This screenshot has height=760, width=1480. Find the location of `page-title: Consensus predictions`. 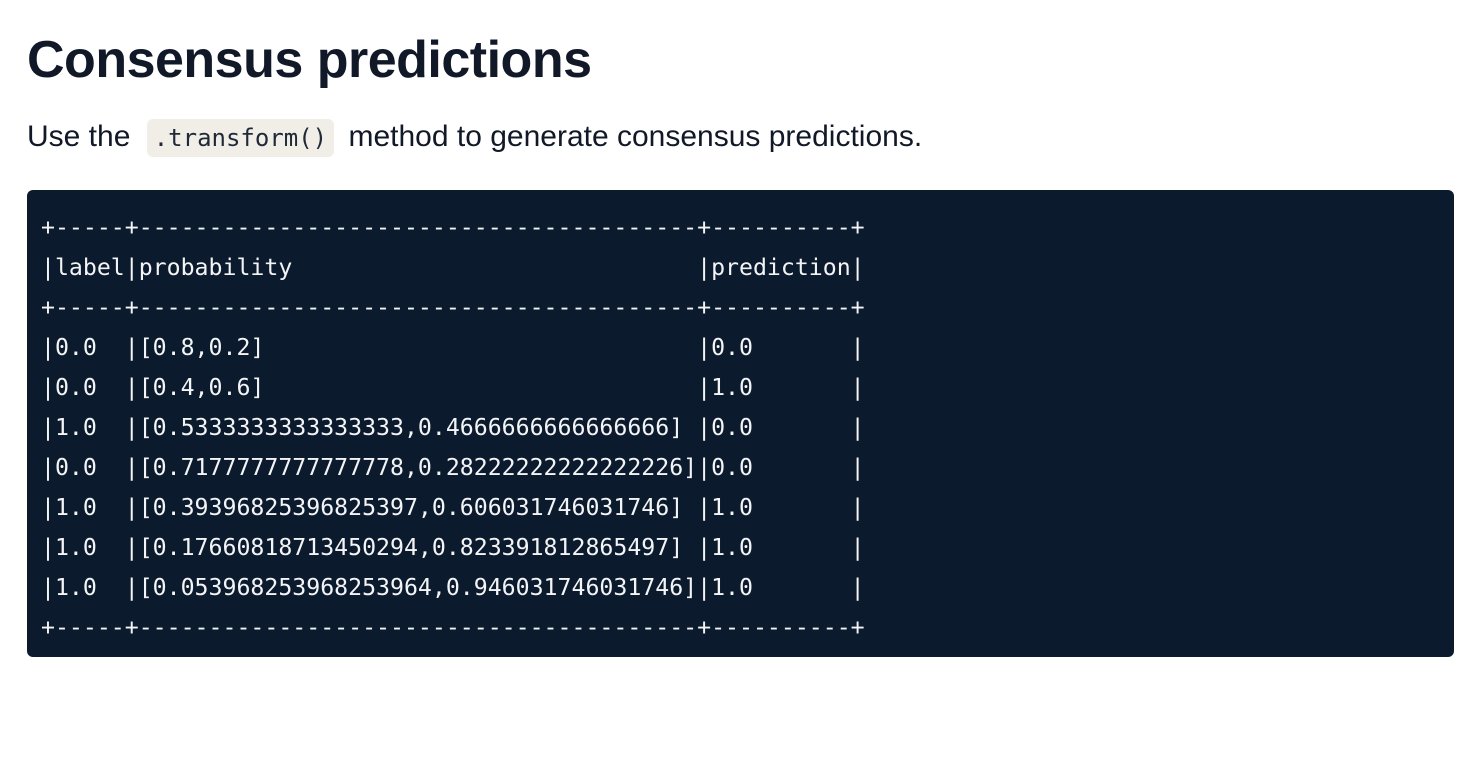

page-title: Consensus predictions is located at coordinates (309, 60).